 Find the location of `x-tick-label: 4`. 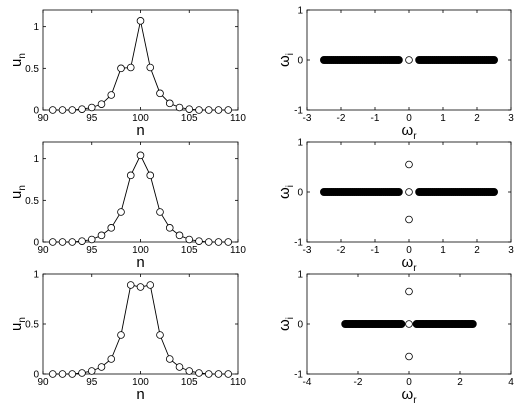

x-tick-label: 4 is located at coordinates (511, 382).